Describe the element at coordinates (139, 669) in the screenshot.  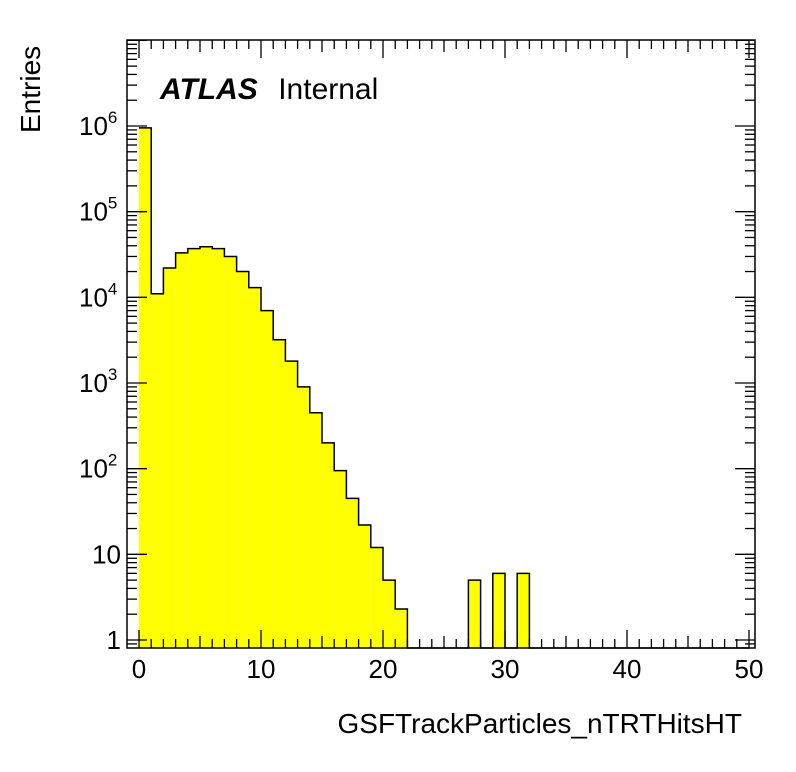
I see `x-tick-label: 0` at that location.